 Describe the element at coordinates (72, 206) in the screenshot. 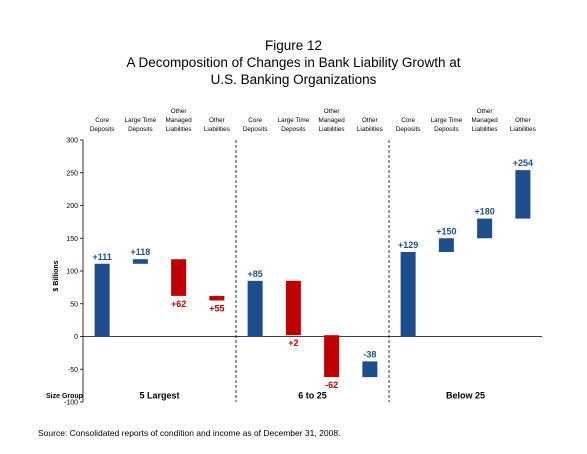

I see `y-tick-label: 200` at that location.